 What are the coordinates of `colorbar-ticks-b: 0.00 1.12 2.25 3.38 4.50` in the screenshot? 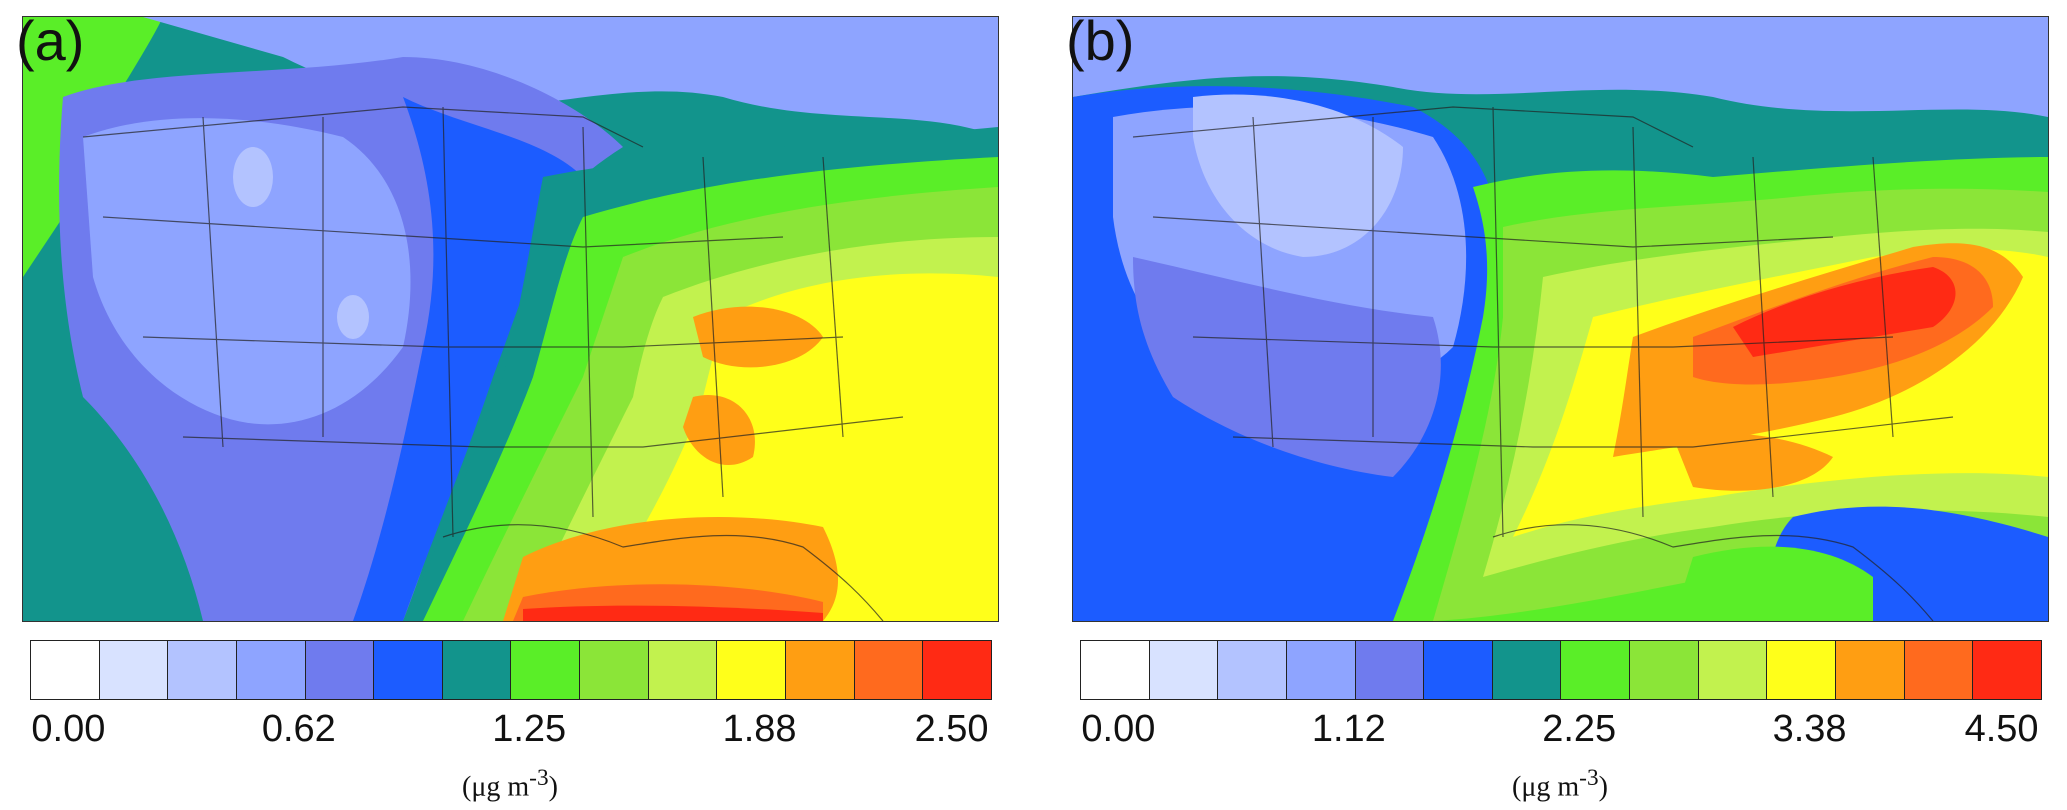 It's located at (1560, 733).